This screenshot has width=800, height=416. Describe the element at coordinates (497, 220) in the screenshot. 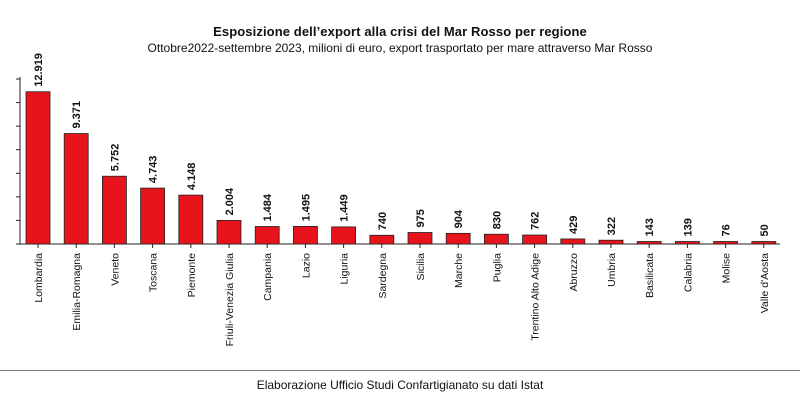

I see `value-label: 830` at that location.